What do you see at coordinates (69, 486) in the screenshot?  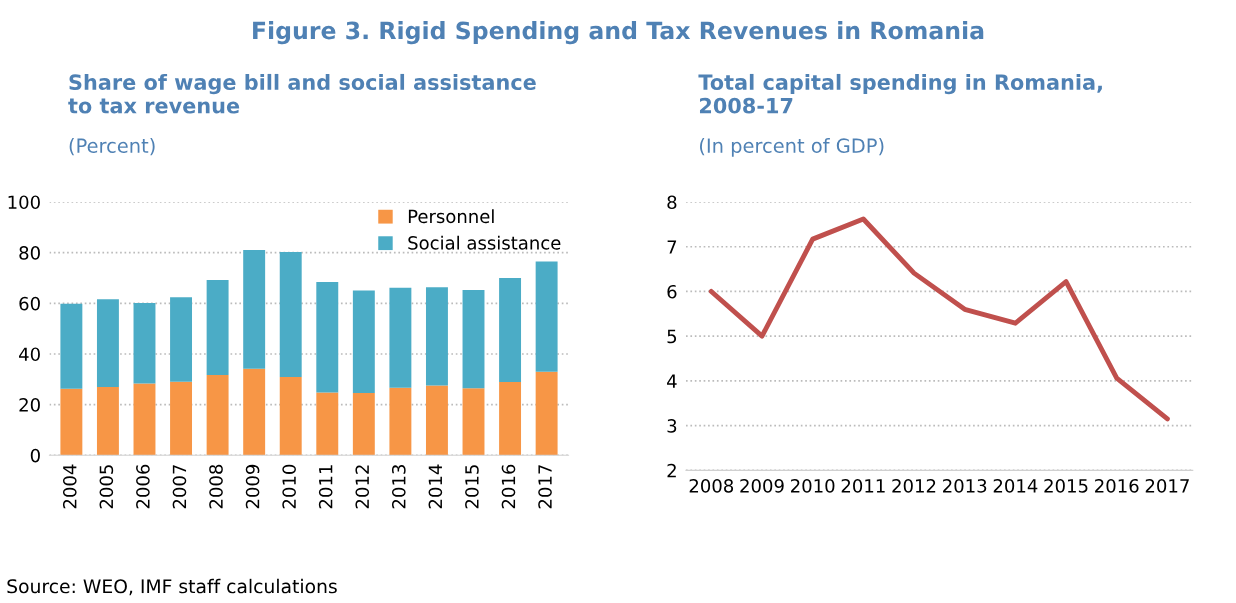 I see `x-tick-label: 2004` at bounding box center [69, 486].